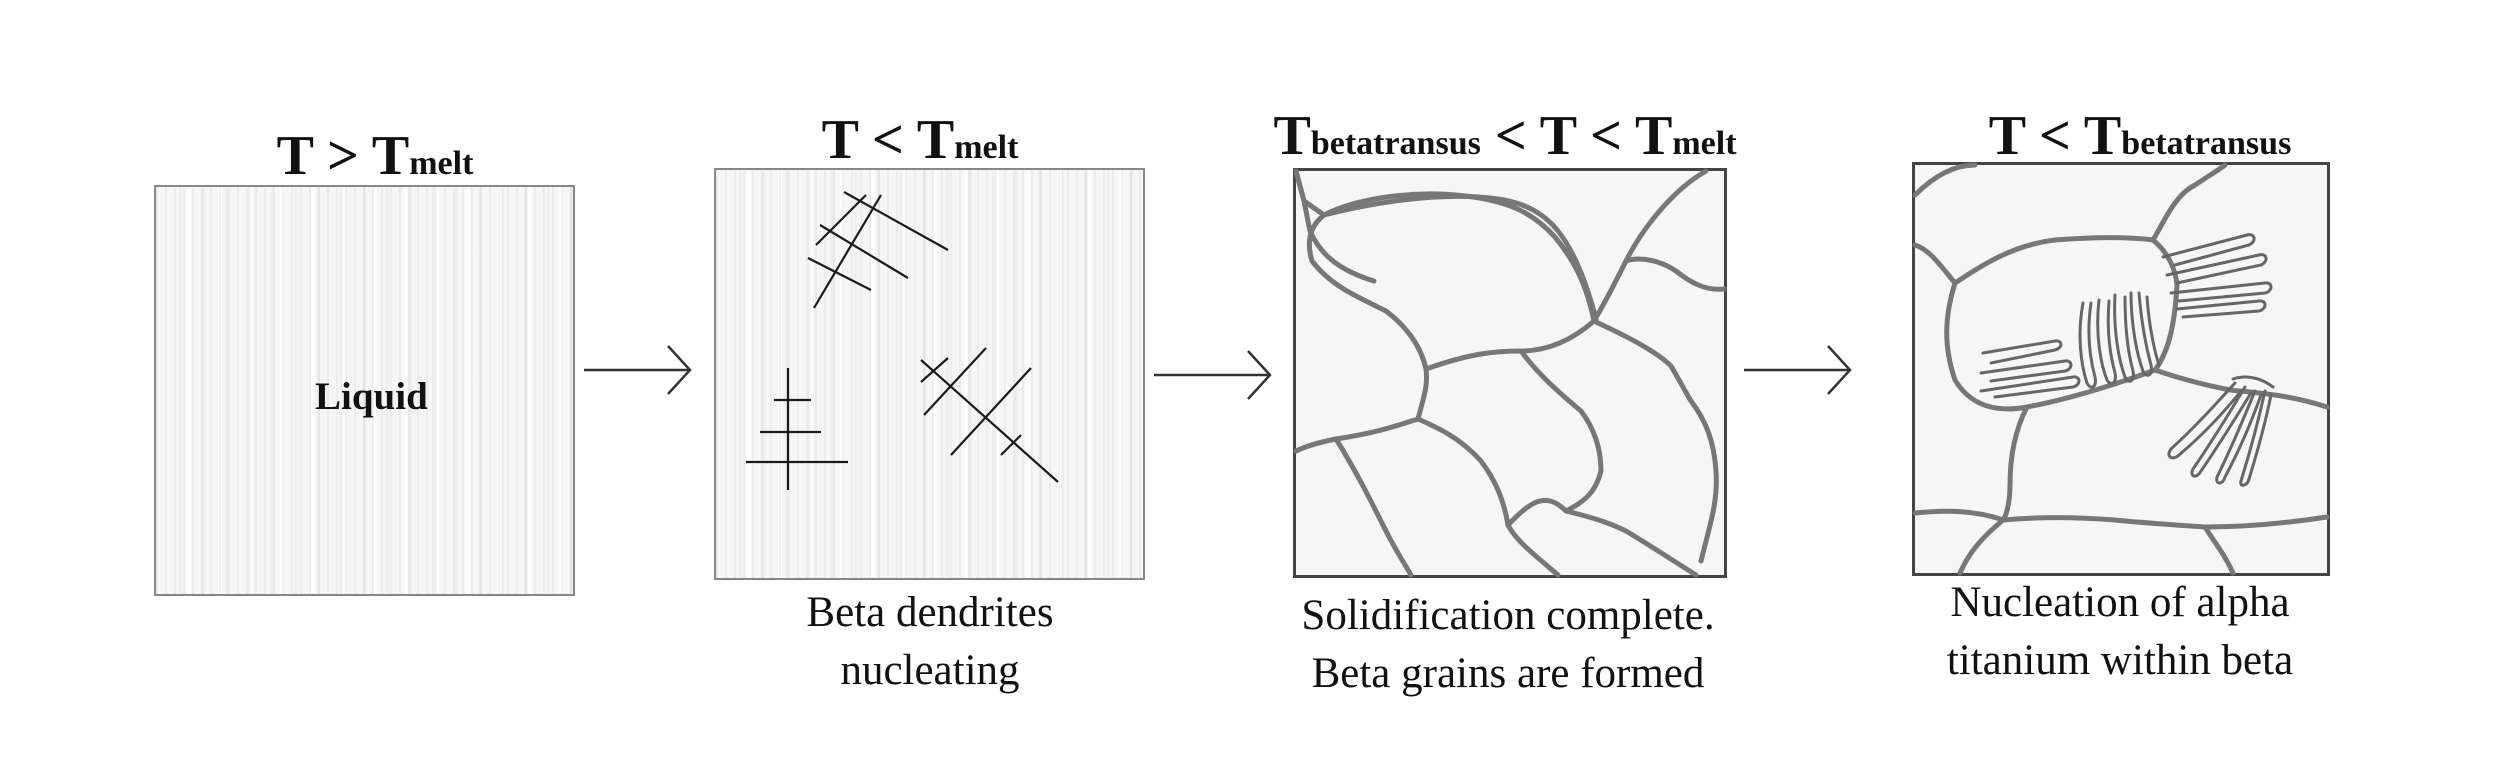  I want to click on dendrite-top, so click(878, 250).